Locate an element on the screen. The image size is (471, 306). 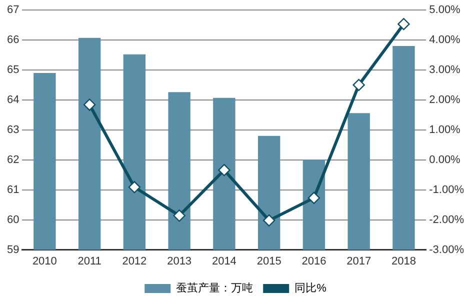
y-tick-label: 67 is located at coordinates (13, 10).